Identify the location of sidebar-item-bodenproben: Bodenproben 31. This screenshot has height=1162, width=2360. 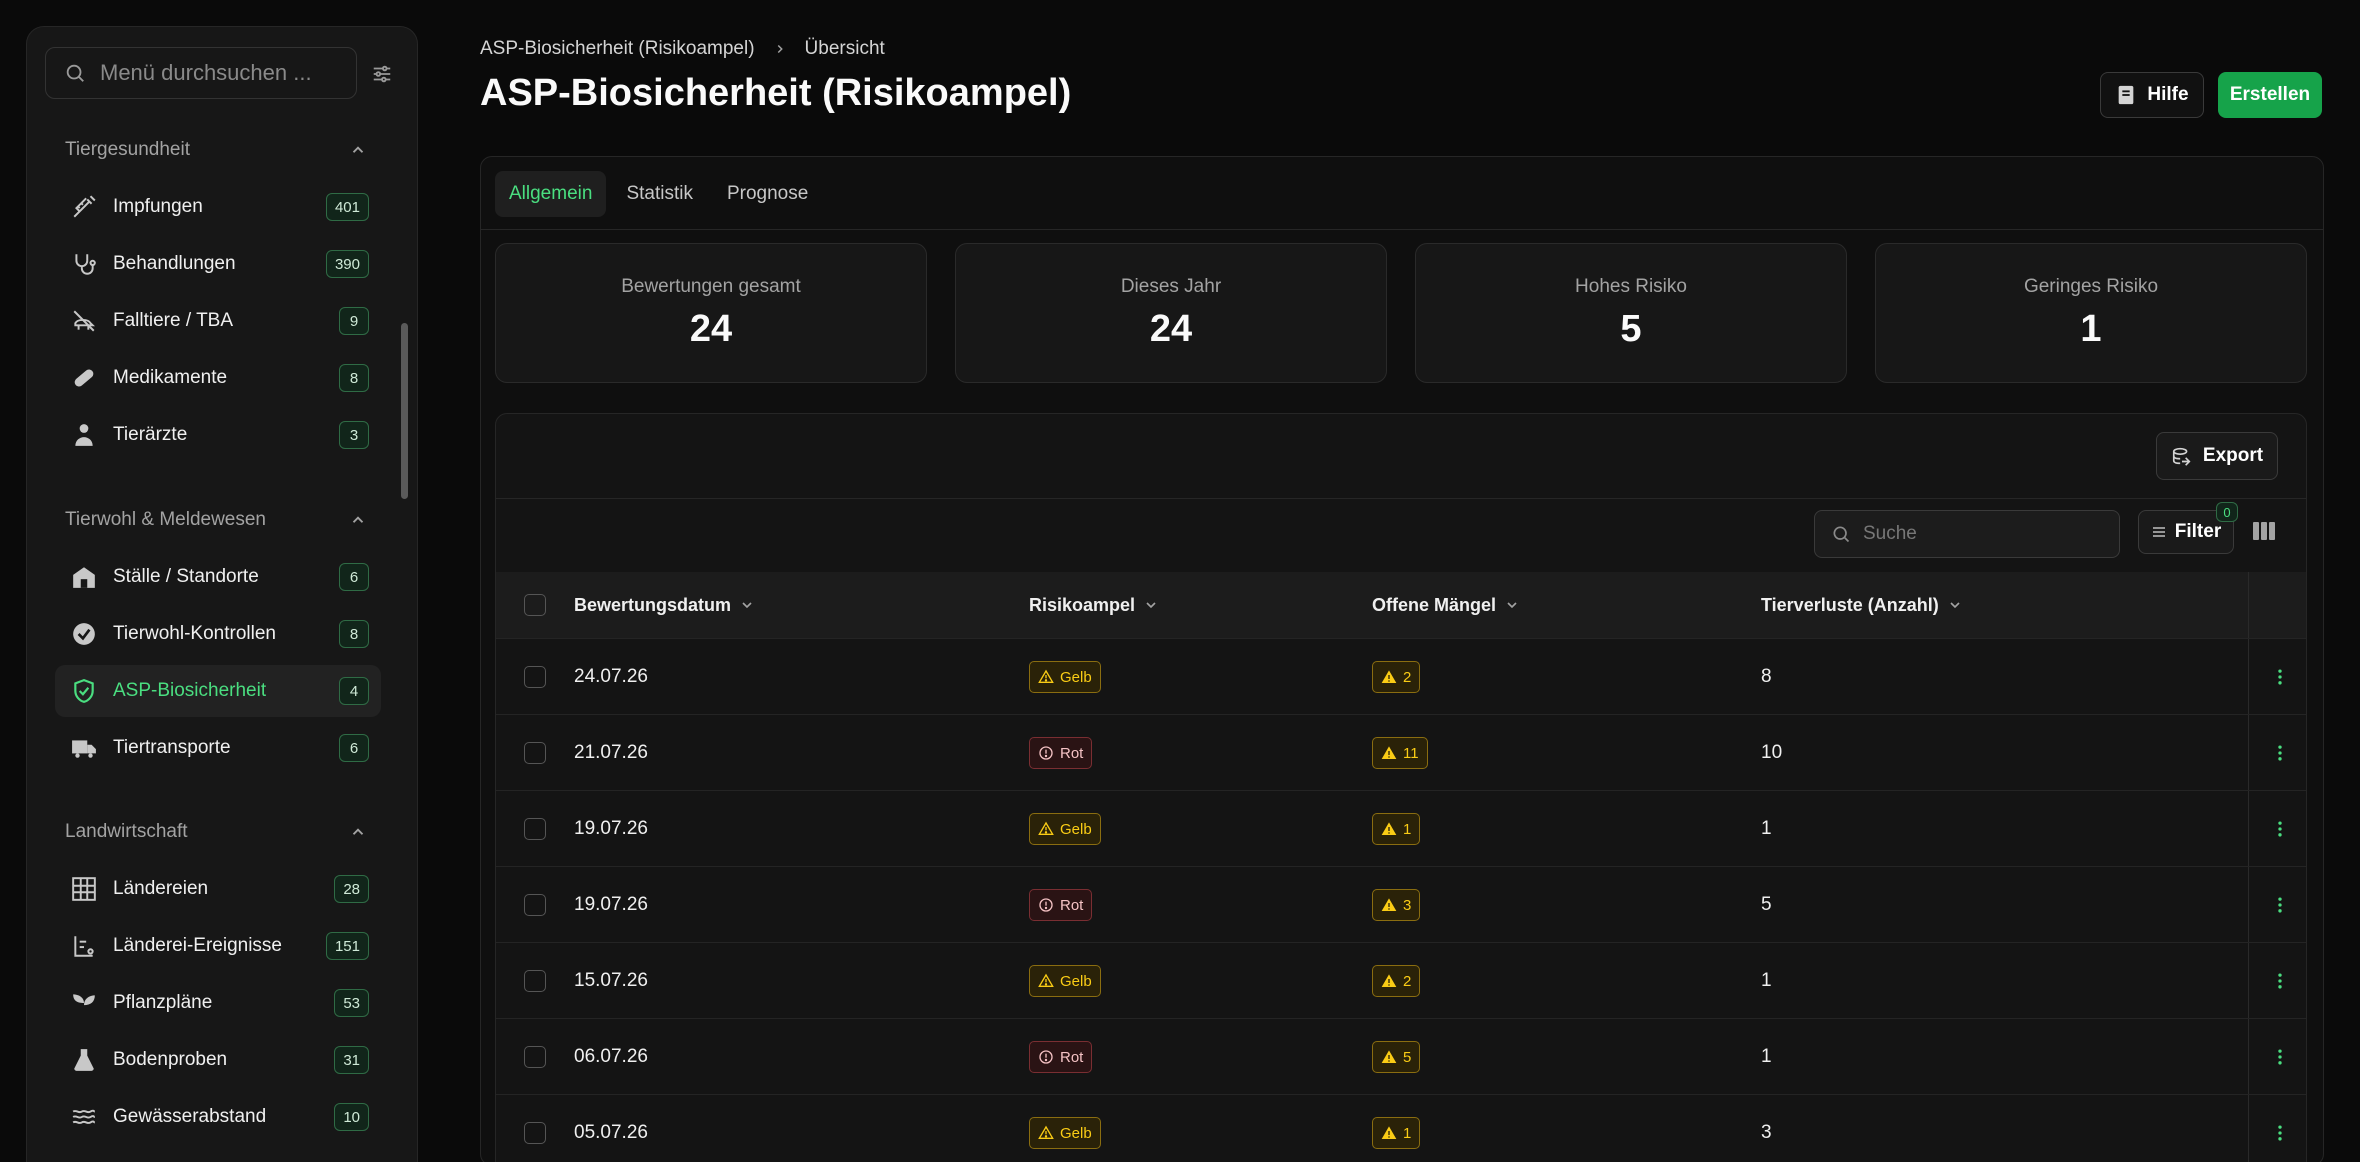
(218, 1060).